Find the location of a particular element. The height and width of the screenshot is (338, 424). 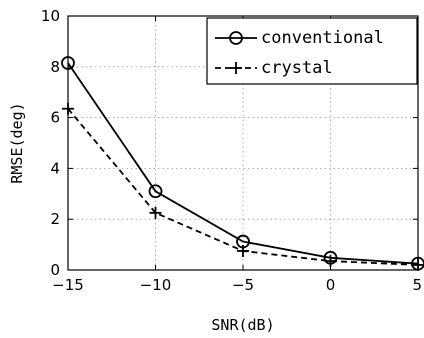

y-tick-label: 8 is located at coordinates (55, 67).